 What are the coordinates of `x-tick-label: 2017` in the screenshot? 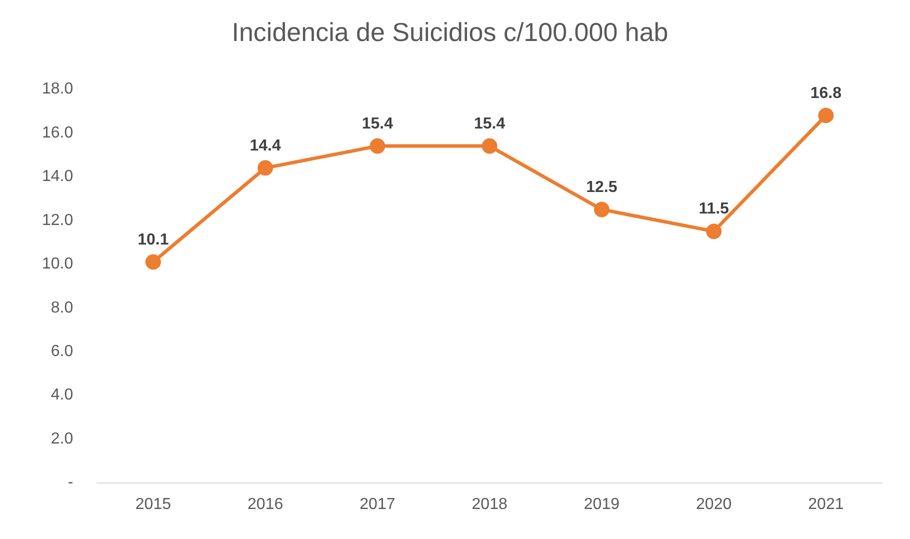 It's located at (378, 504).